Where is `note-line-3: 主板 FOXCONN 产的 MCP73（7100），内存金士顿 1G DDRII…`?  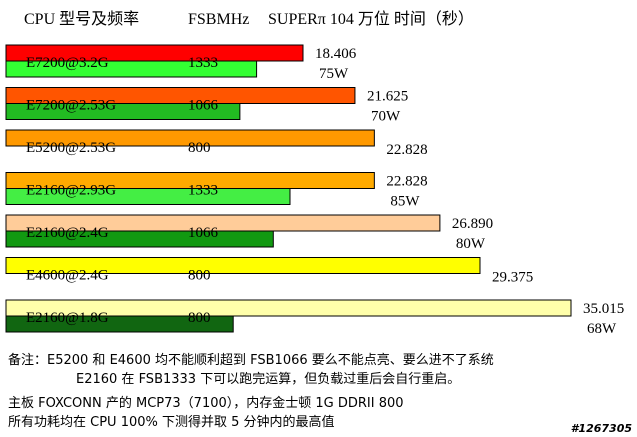
note-line-3: 主板 FOXCONN 产的 MCP73（7100），内存金士顿 1G DDRII… is located at coordinates (206, 403).